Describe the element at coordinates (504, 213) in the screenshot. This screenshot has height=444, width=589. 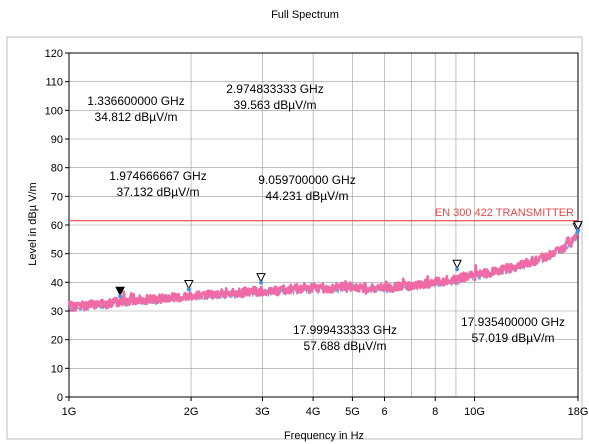
I see `limit-line-label: EN 300 422 TRANSMITTER` at that location.